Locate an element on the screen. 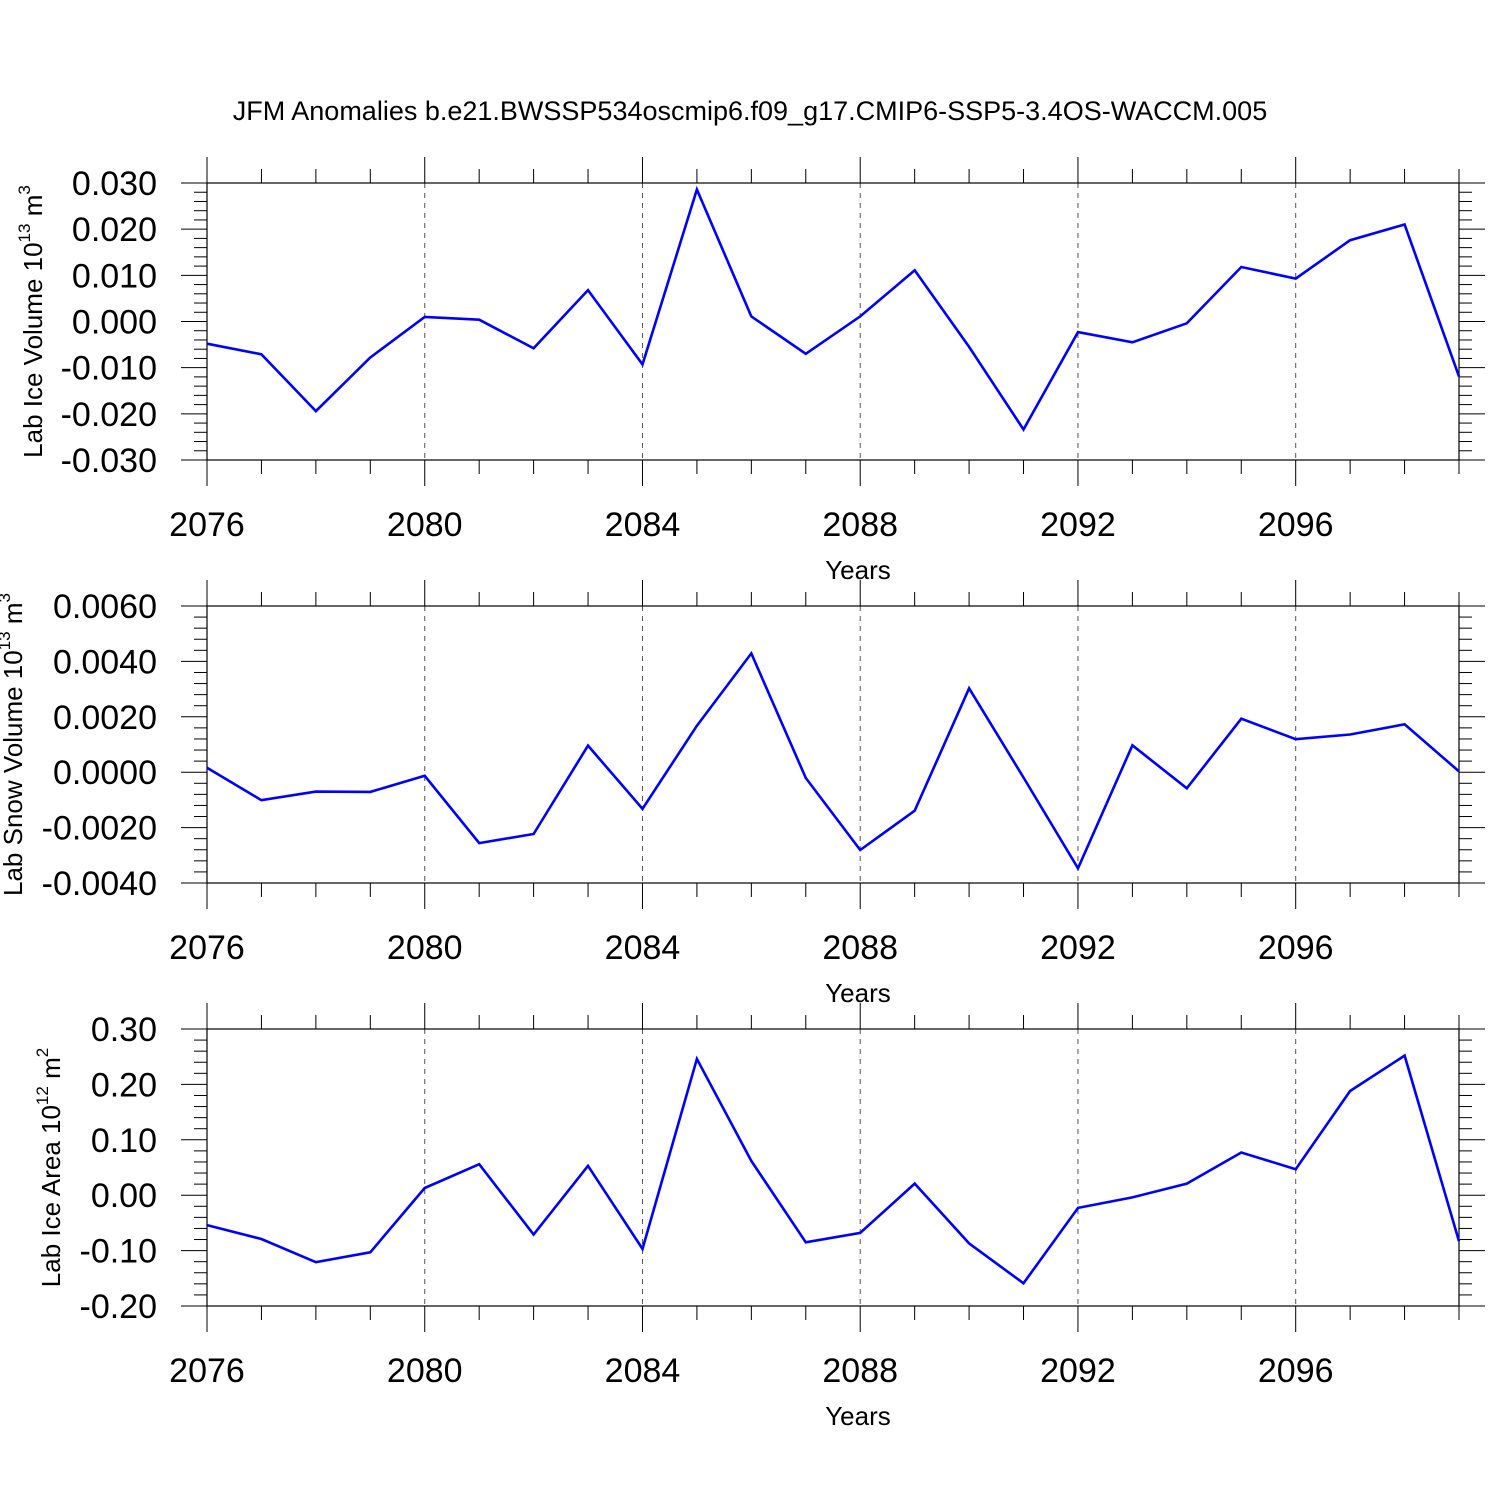  y-tick-label: 0.0000 is located at coordinates (105, 773).